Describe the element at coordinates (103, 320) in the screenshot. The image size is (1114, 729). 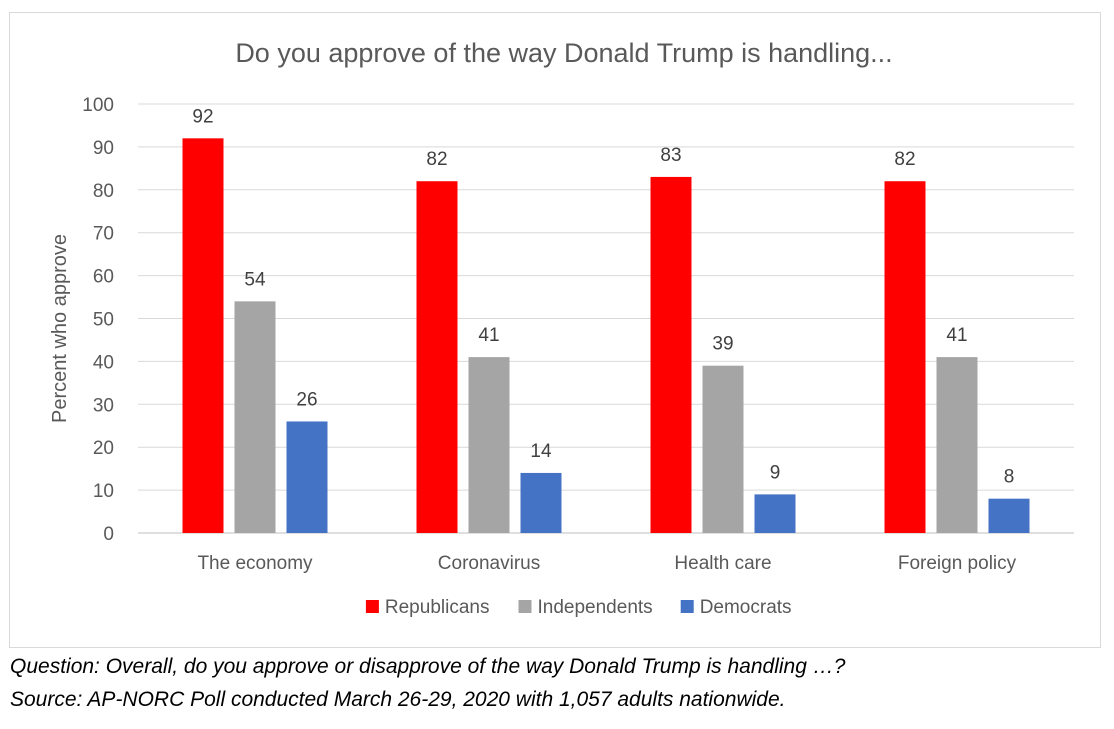
I see `y-tick-label: 50` at that location.